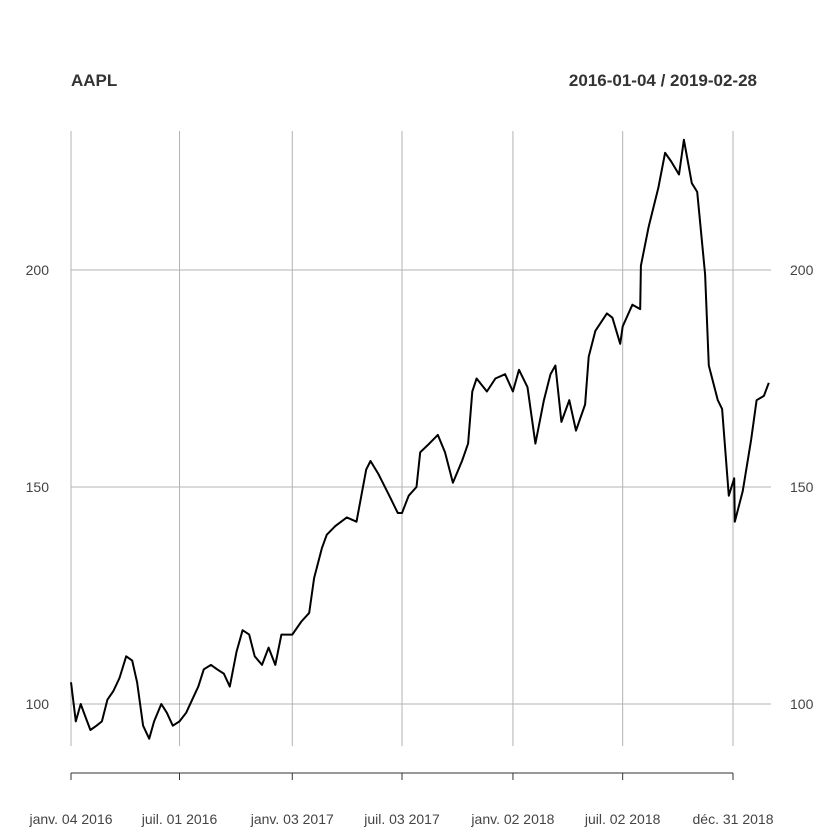 Image resolution: width=840 pixels, height=840 pixels. Describe the element at coordinates (663, 80) in the screenshot. I see `chart-date-range: 2016-01-04 / 2019-02-28` at that location.